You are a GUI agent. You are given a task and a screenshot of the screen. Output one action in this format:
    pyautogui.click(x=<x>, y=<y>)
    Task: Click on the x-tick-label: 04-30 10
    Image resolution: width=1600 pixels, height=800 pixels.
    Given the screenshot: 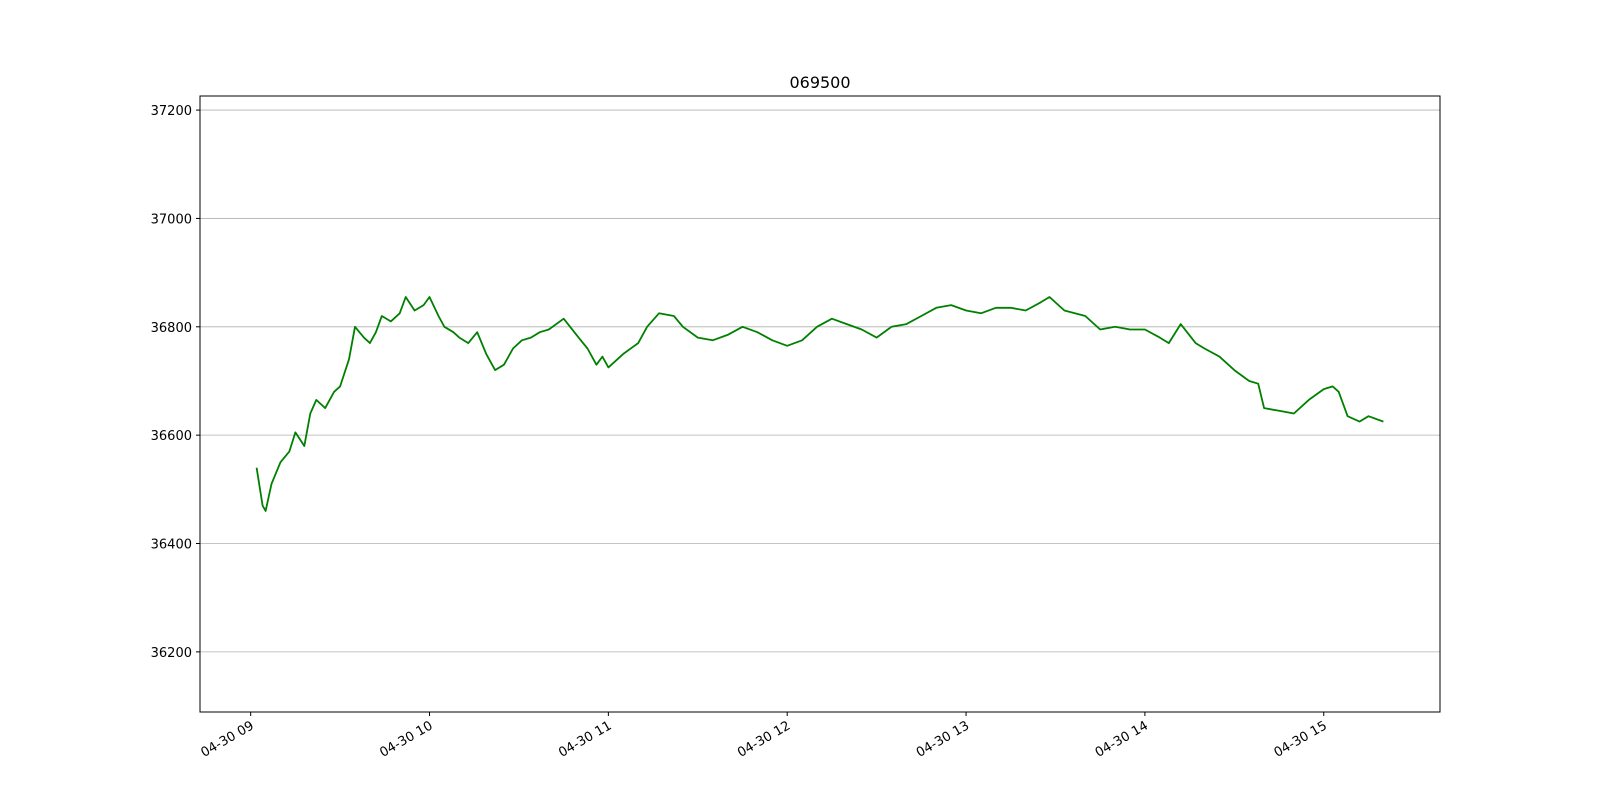 What is the action you would take?
    pyautogui.click(x=406, y=739)
    